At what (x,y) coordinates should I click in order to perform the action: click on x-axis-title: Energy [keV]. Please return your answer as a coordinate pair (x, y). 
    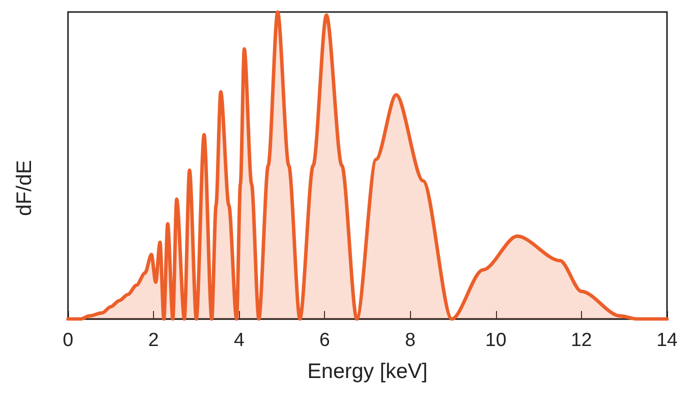
    Looking at the image, I should click on (367, 371).